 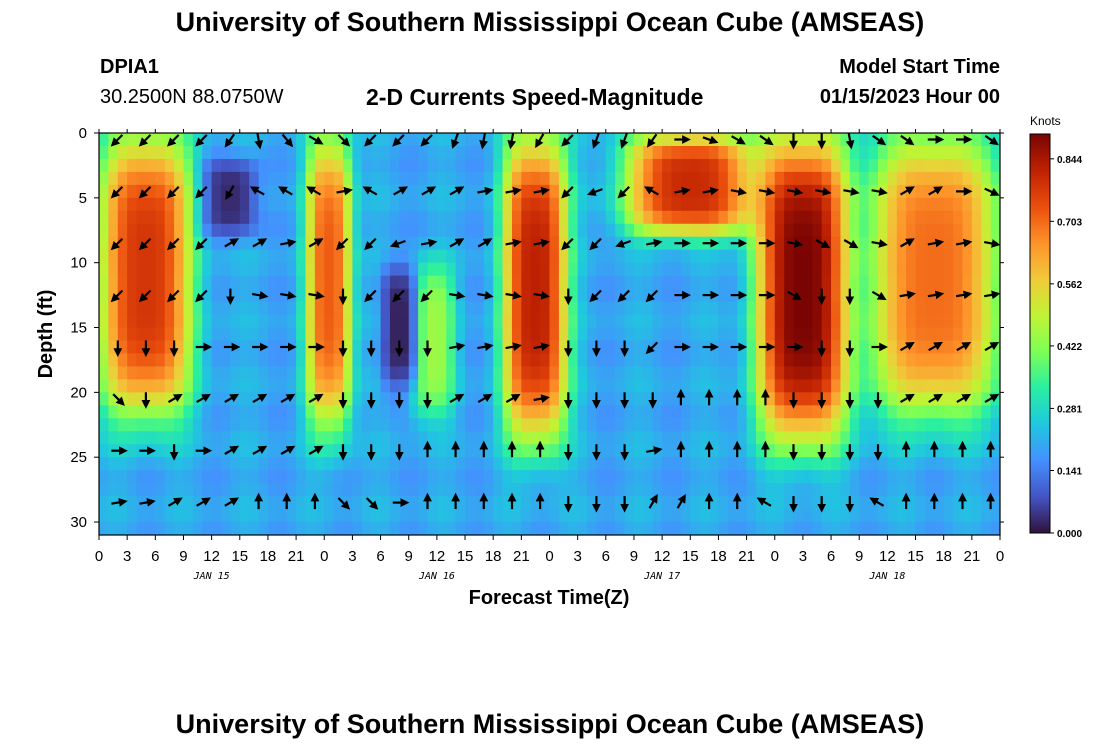 I want to click on x-tick-label: 18, so click(x=718, y=556).